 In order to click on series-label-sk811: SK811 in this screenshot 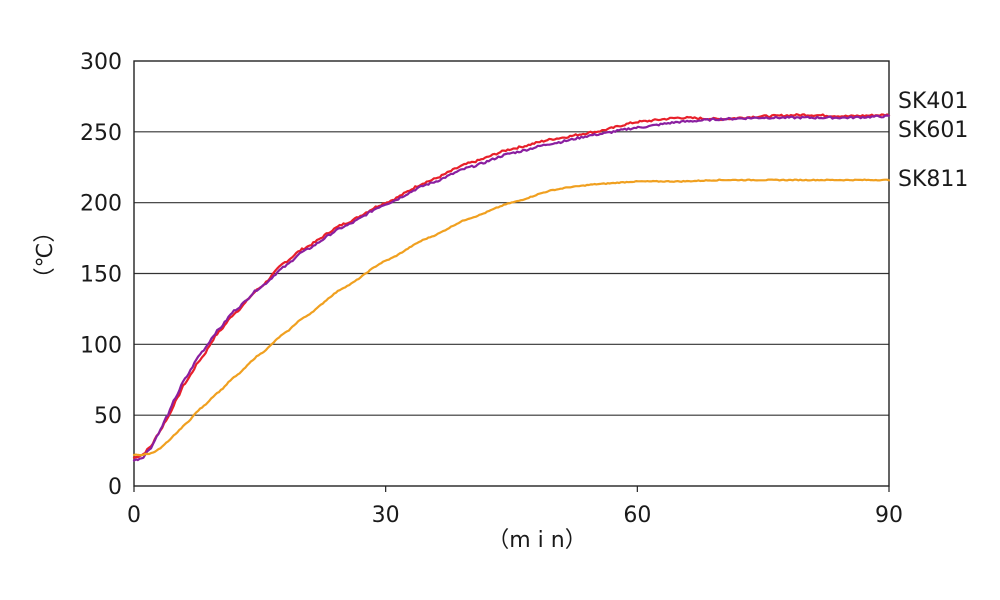, I will do `click(933, 179)`.